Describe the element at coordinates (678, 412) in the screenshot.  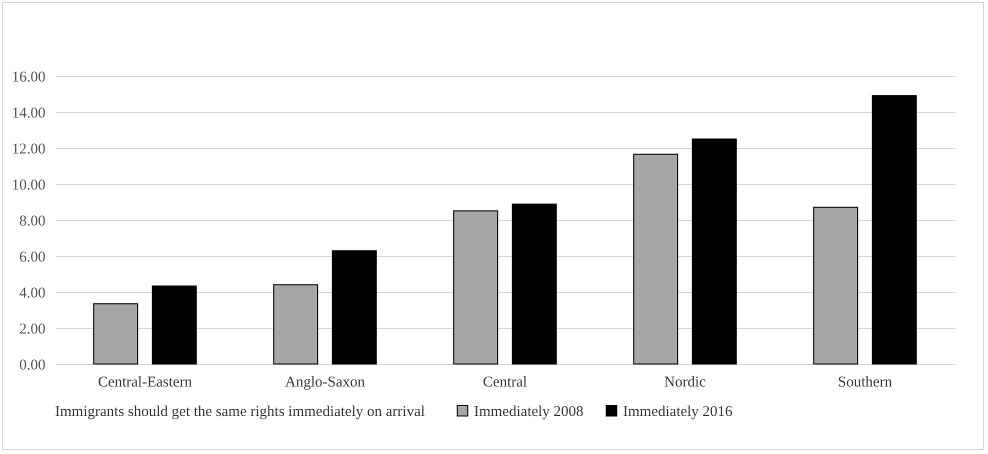
I see `legend-label: Immediately 2016` at that location.